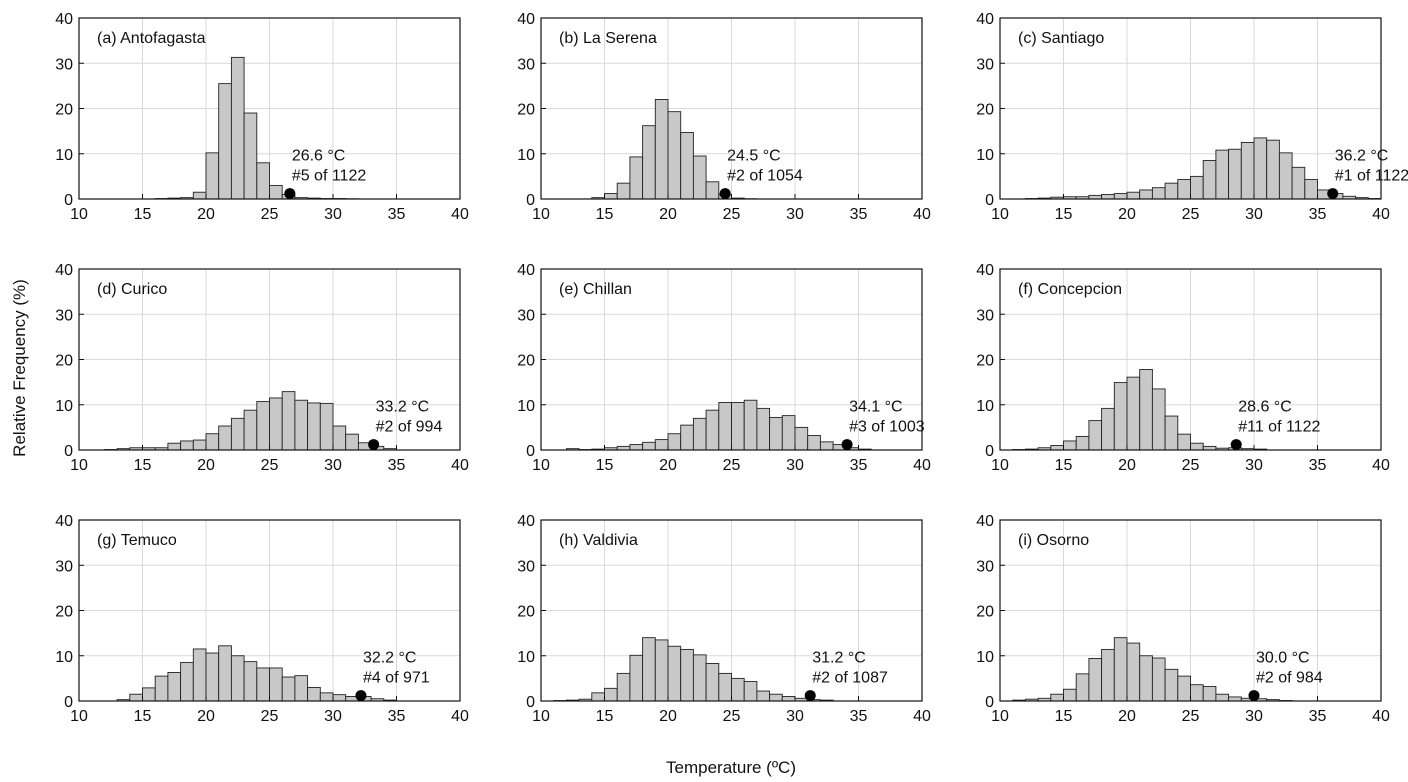  Describe the element at coordinates (132, 289) in the screenshot. I see `panel-title: (d) Curico` at that location.